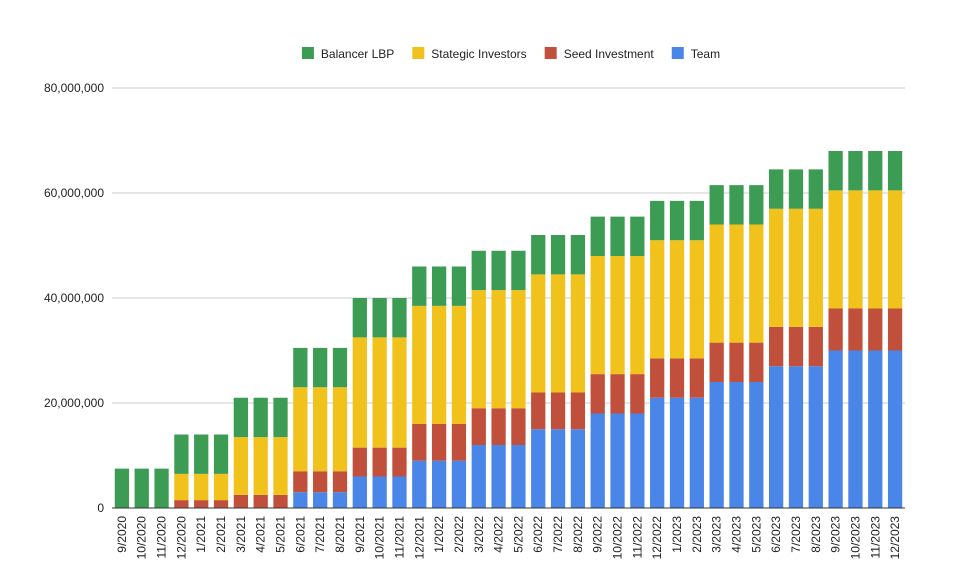 The image size is (967, 585). What do you see at coordinates (281, 534) in the screenshot?
I see `x-tick-label: 5/2021` at bounding box center [281, 534].